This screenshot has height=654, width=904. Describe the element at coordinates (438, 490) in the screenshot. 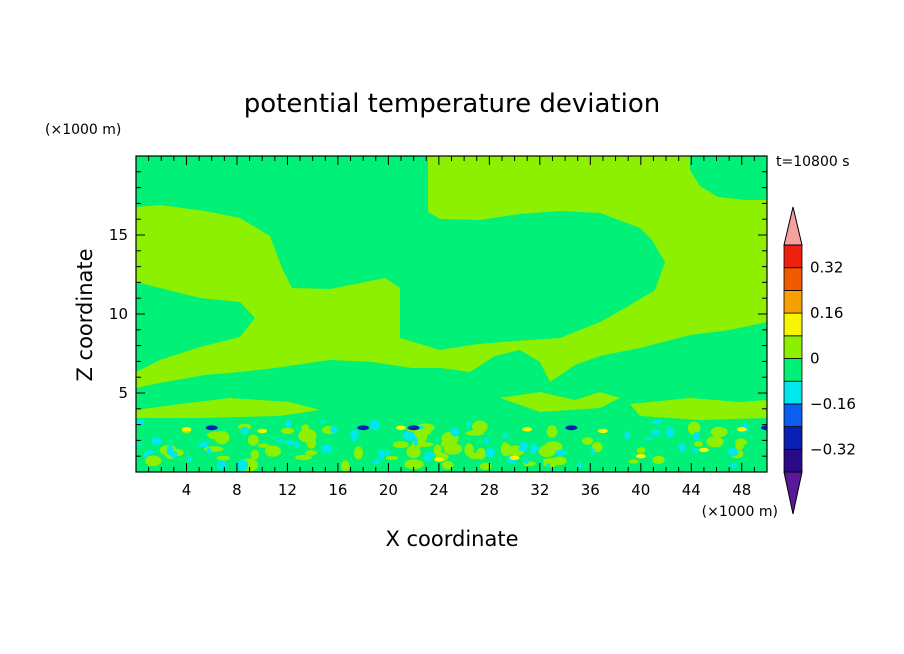

I see `x-tick-label: 24` at that location.